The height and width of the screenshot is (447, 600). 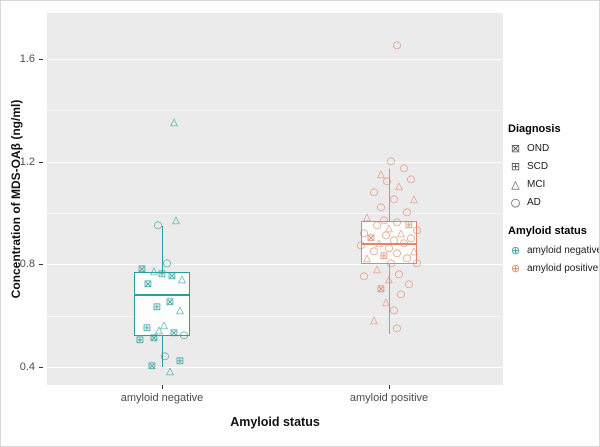 I want to click on data-point-square-x: ⊠, so click(x=381, y=290).